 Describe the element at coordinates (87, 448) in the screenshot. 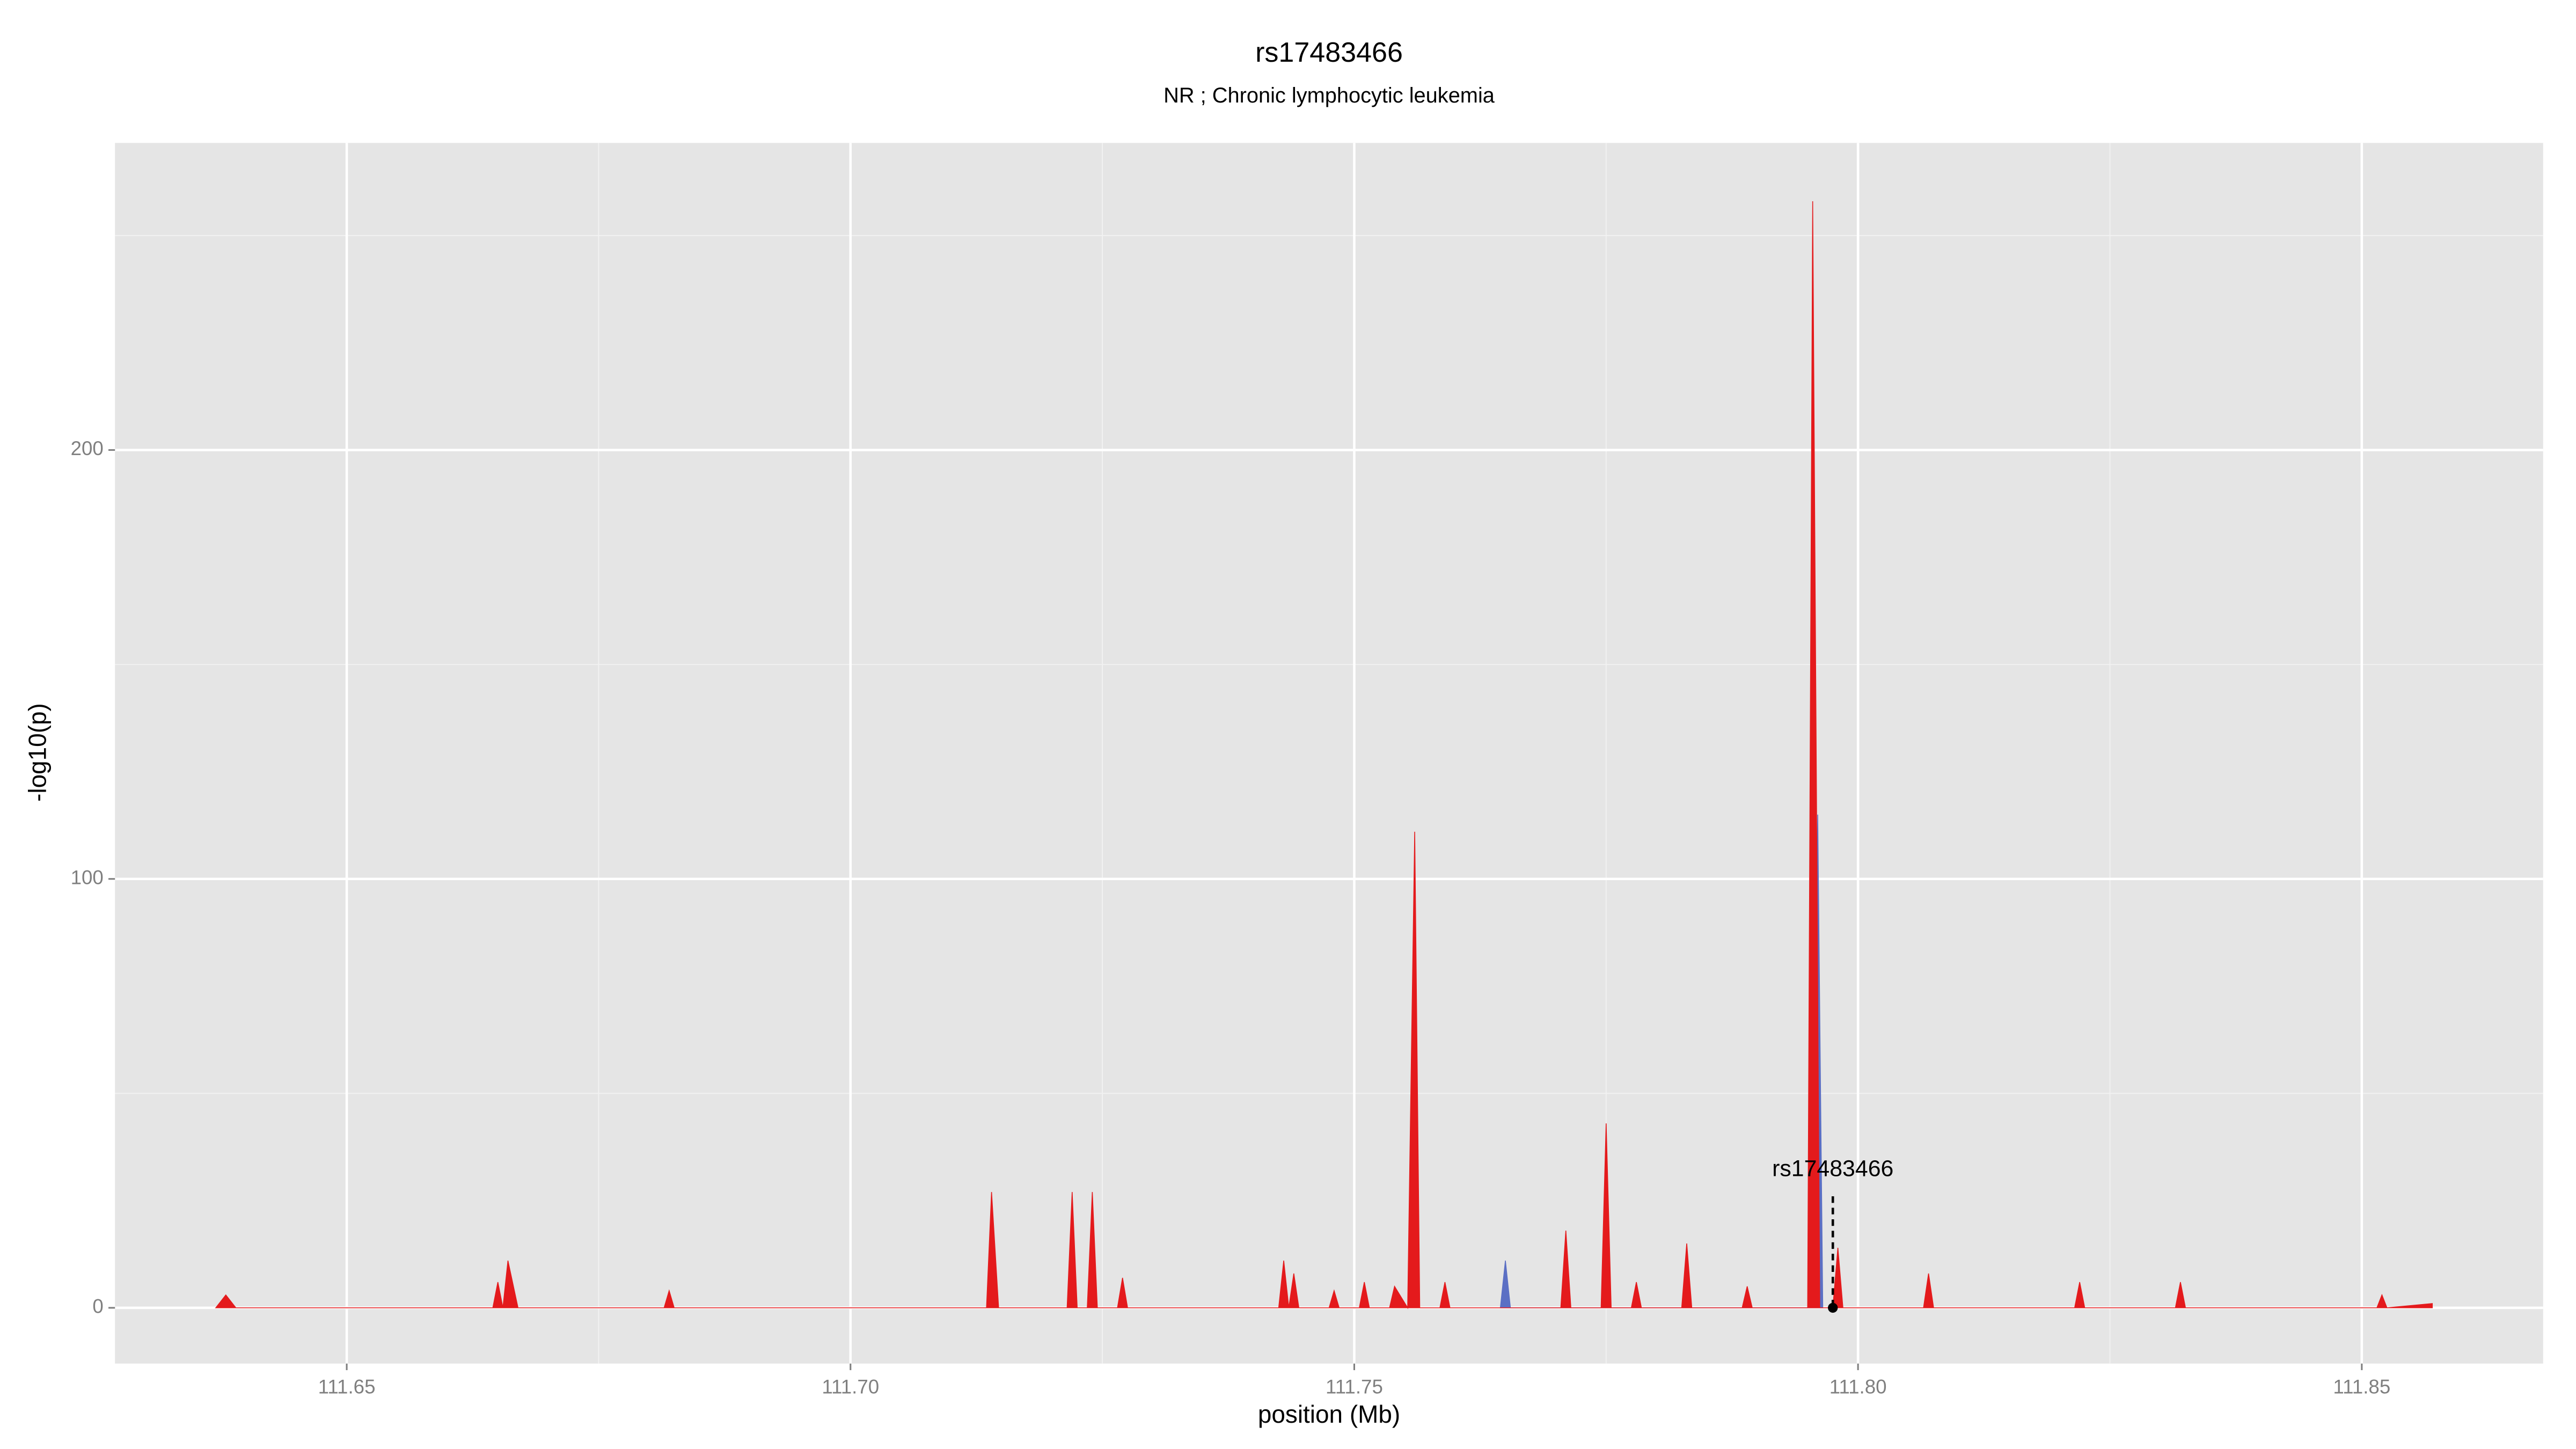

I see `y-tick-label: 200` at that location.